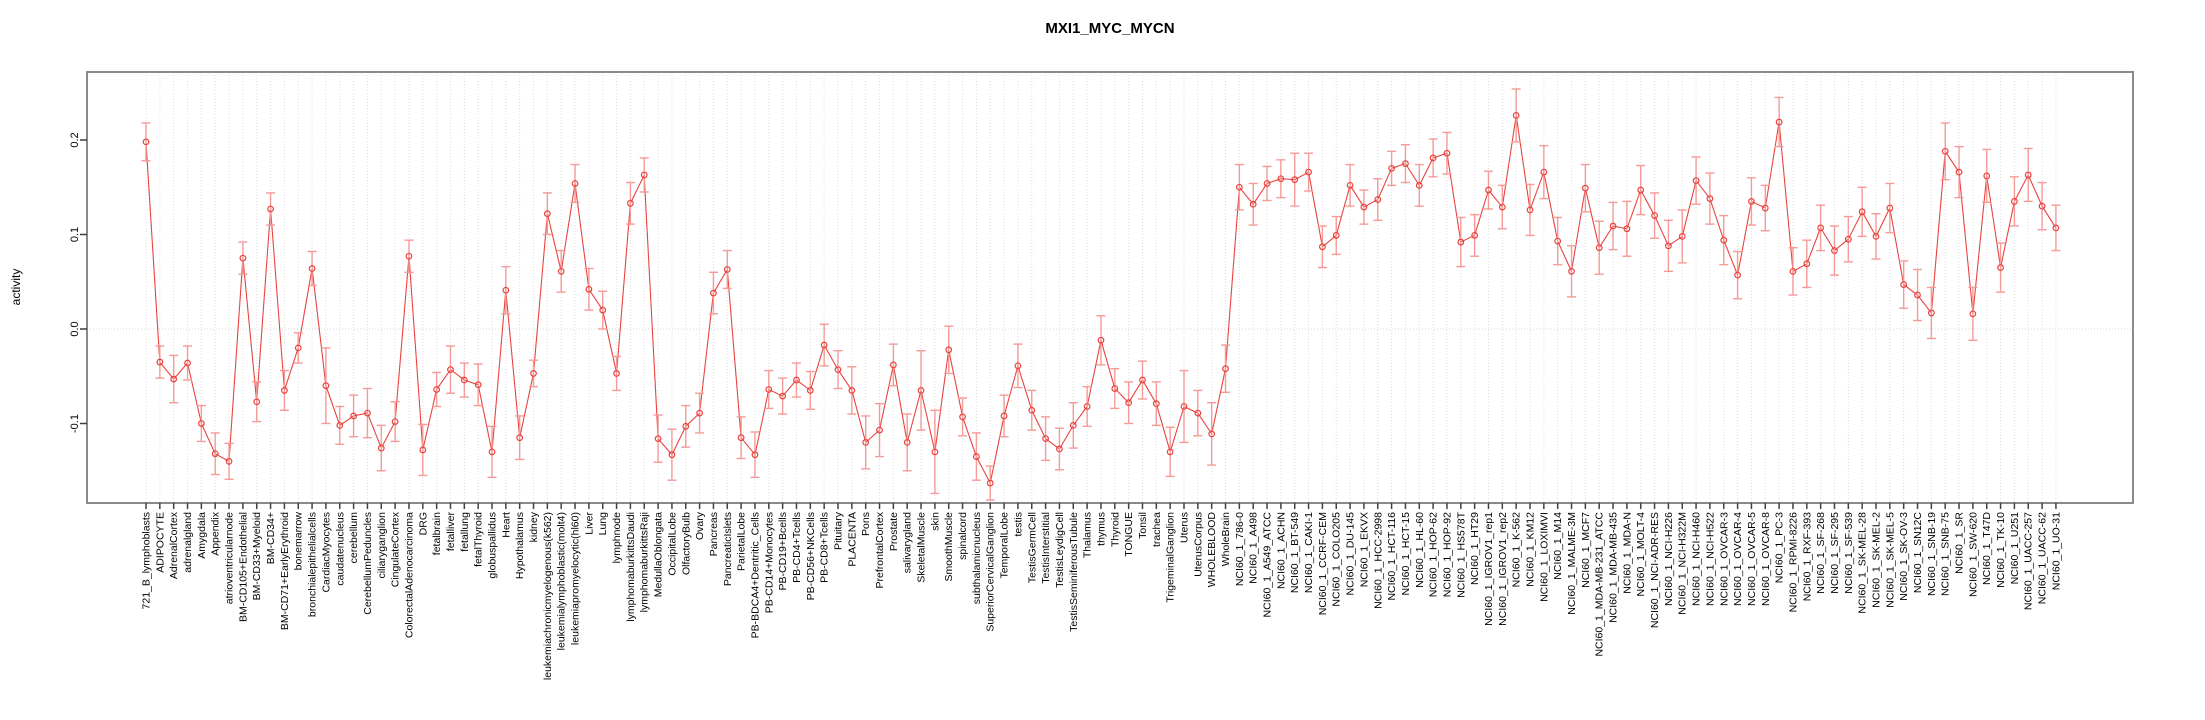  I want to click on category-label: NCI60_1_UACC-62, so click(2043, 558).